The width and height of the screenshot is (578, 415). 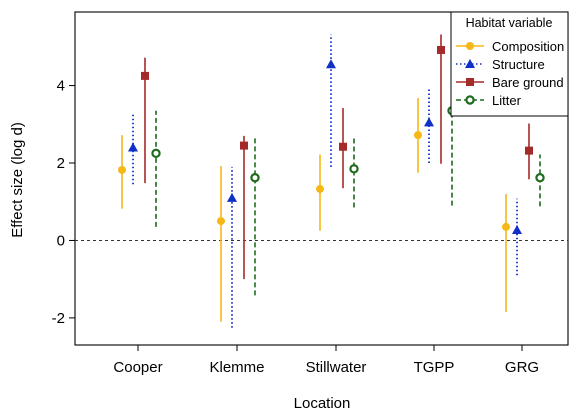 What do you see at coordinates (528, 46) in the screenshot?
I see `legend-entry-label: Composition` at bounding box center [528, 46].